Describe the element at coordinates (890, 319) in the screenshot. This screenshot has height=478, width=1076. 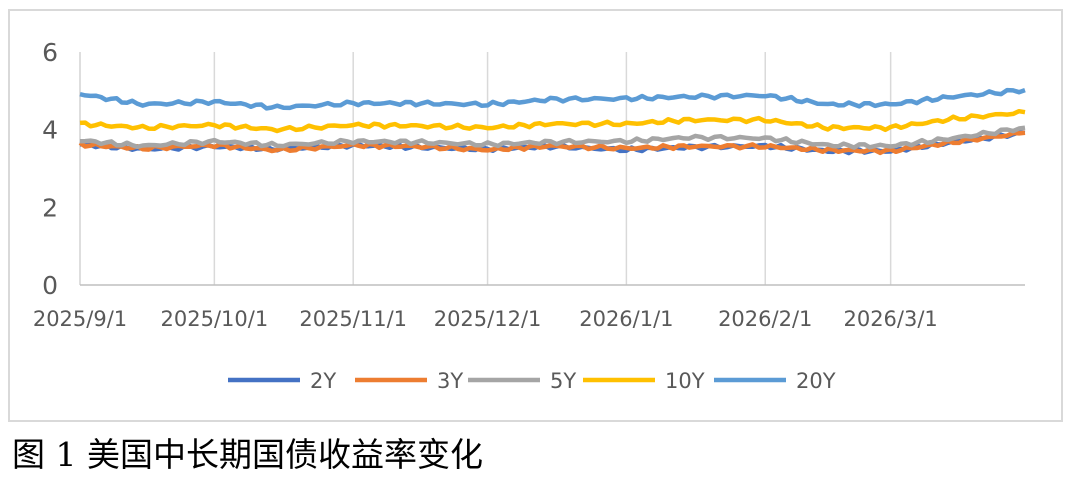
I see `x-tick-label: 2026/3/1` at that location.